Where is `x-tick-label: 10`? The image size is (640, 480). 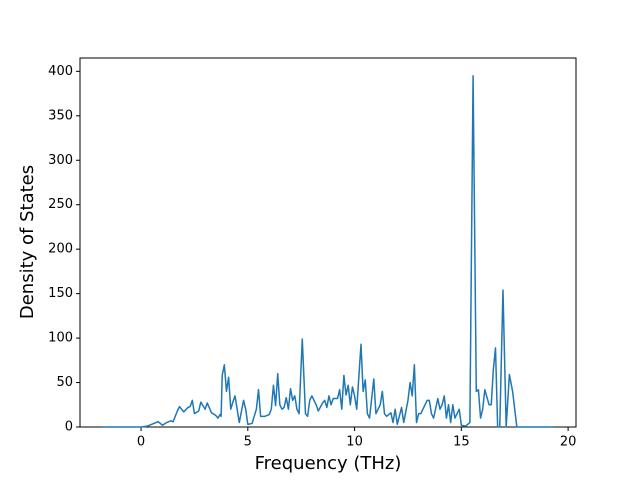
x-tick-label: 10 is located at coordinates (354, 442).